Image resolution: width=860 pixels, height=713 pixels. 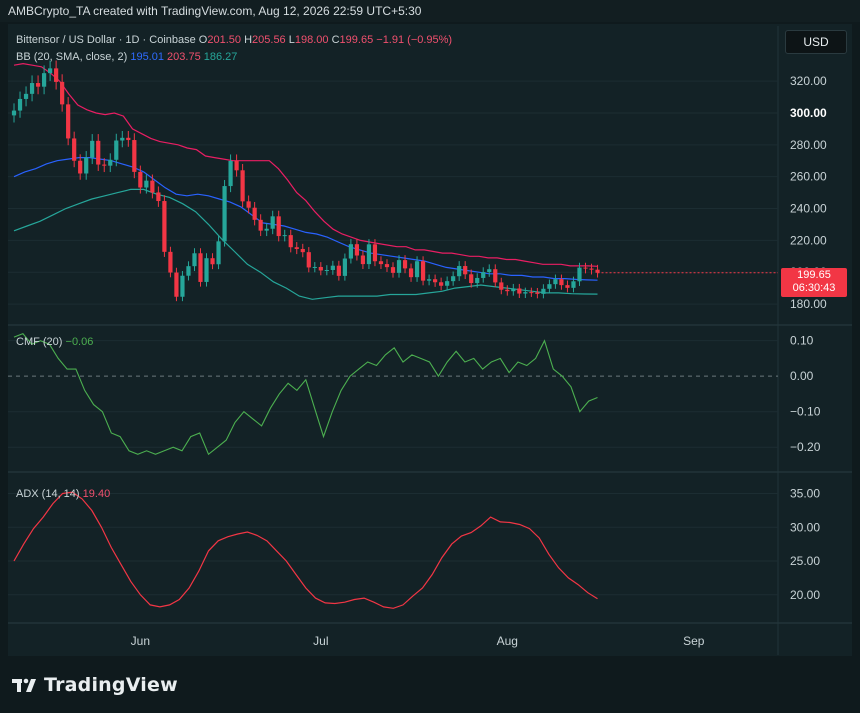 What do you see at coordinates (814, 275) in the screenshot?
I see `last-price-value: 199.65` at bounding box center [814, 275].